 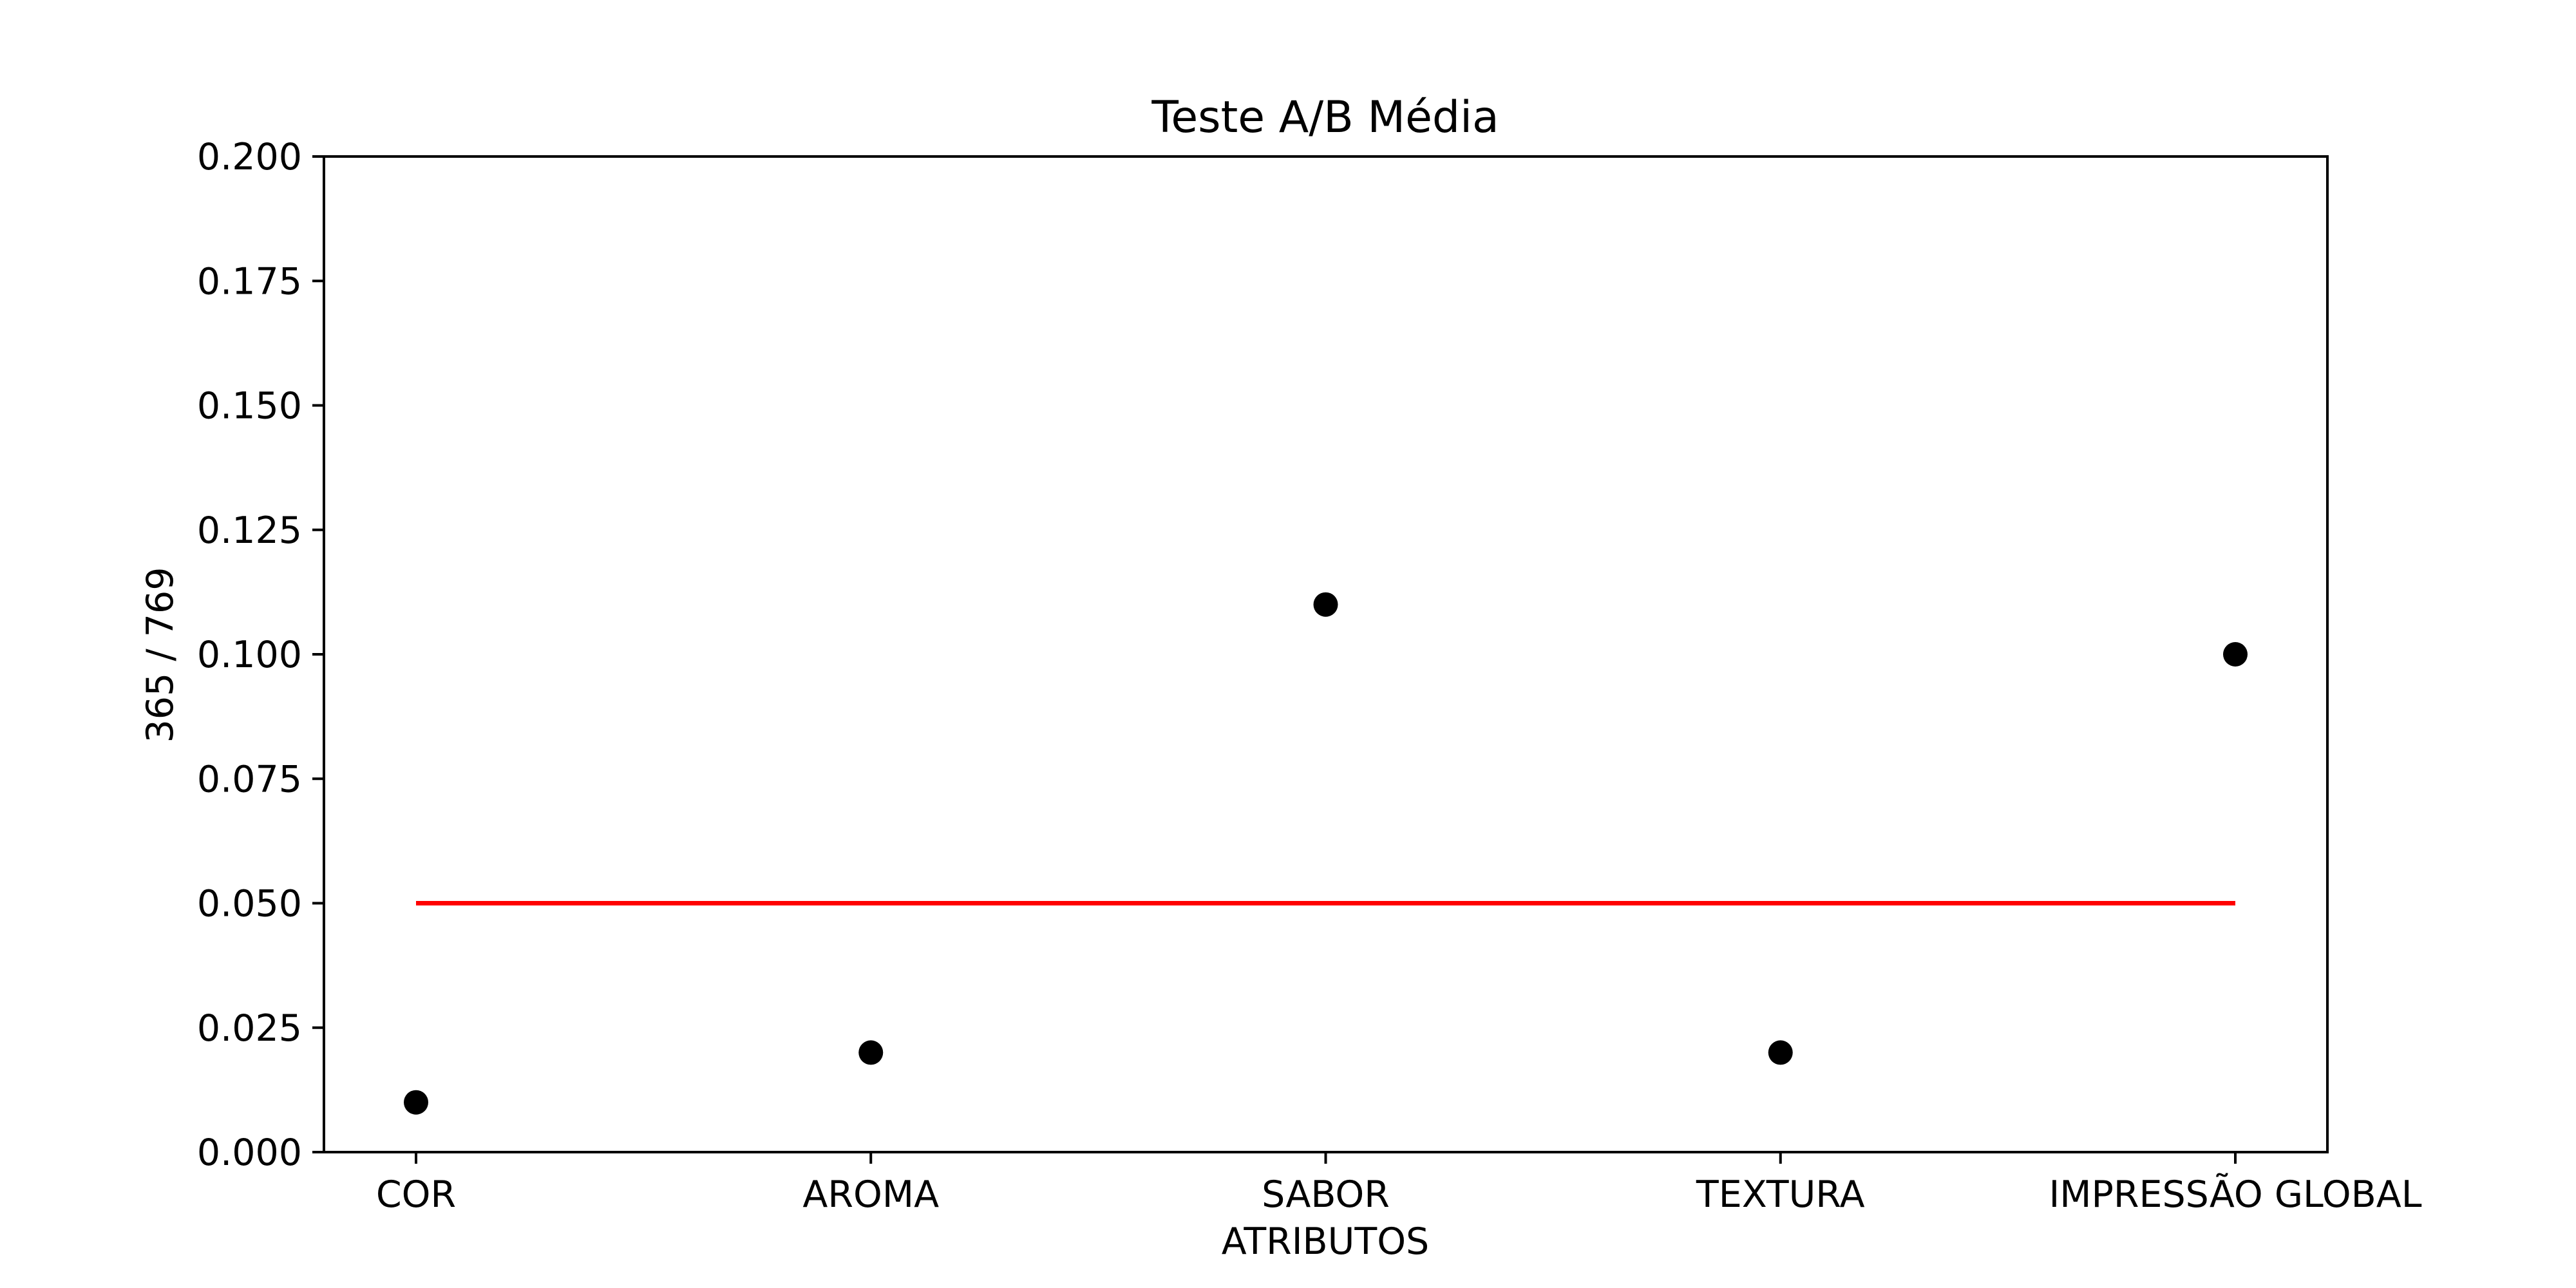 What do you see at coordinates (2235, 1194) in the screenshot?
I see `x-tick-label: IMPRESSÃO GLOBAL` at bounding box center [2235, 1194].